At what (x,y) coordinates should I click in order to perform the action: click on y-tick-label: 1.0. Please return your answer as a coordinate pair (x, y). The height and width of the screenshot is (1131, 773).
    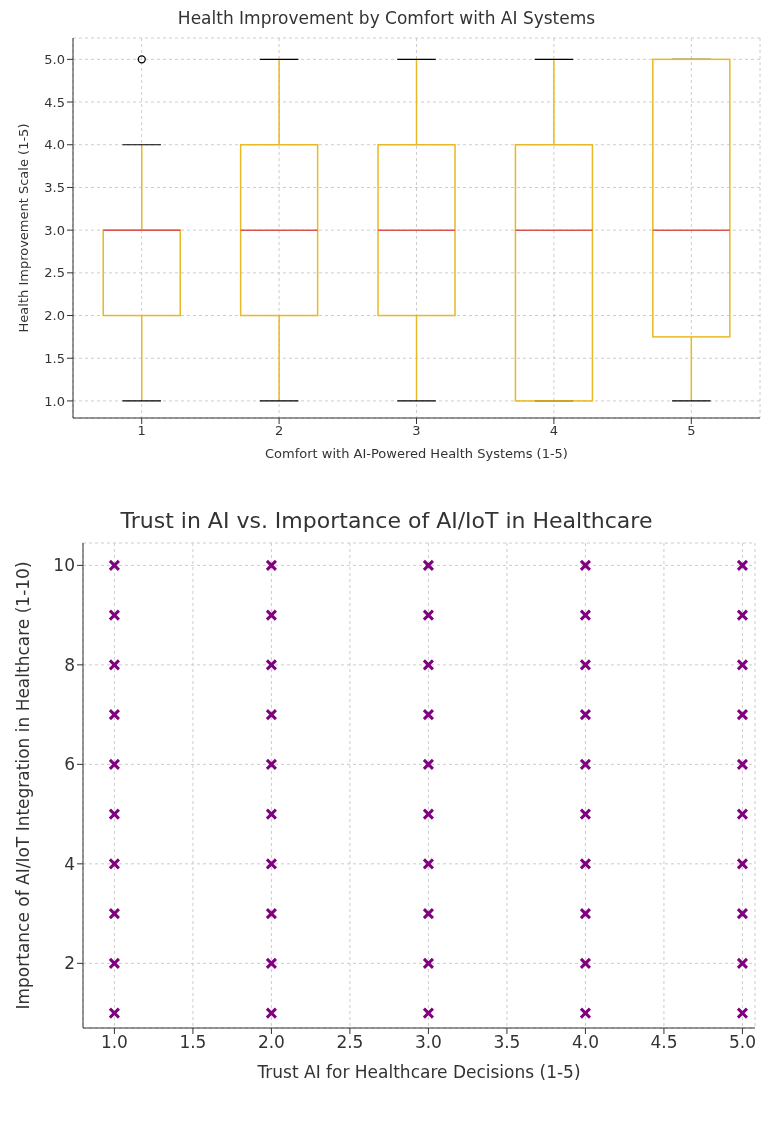
    Looking at the image, I should click on (54, 401).